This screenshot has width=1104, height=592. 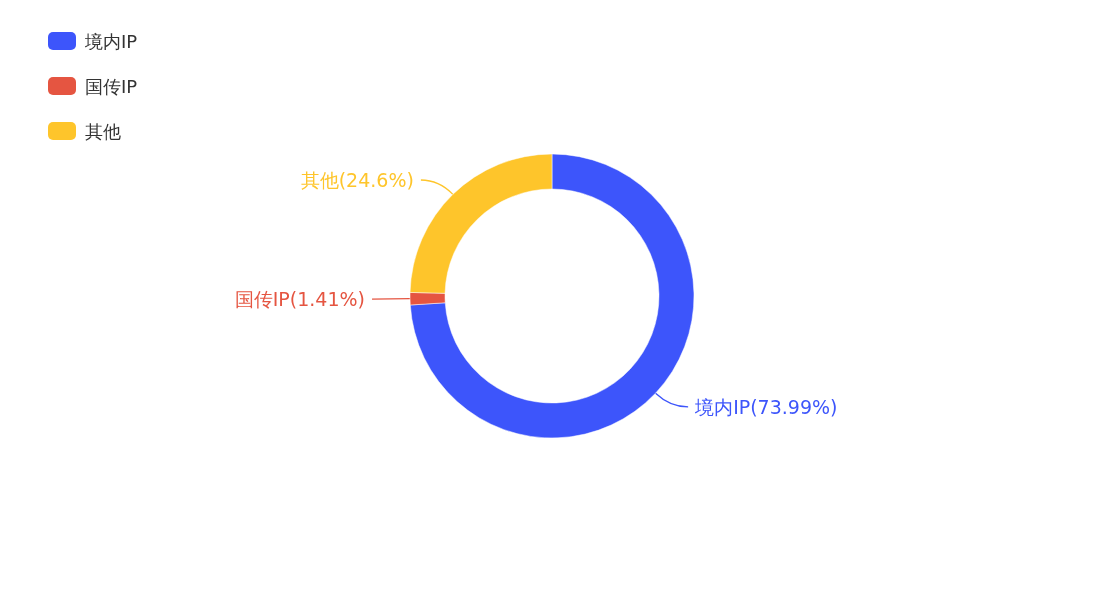 What do you see at coordinates (103, 131) in the screenshot?
I see `legend-label: 其他` at bounding box center [103, 131].